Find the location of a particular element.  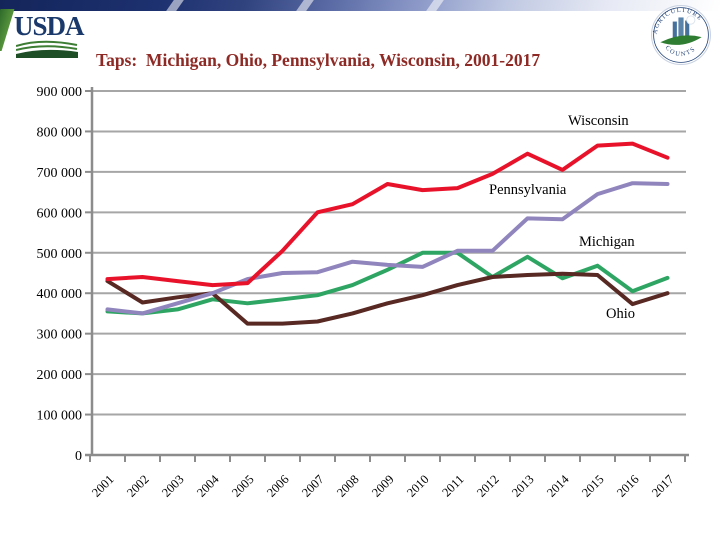

x-axis-label: 2004 is located at coordinates (208, 486).